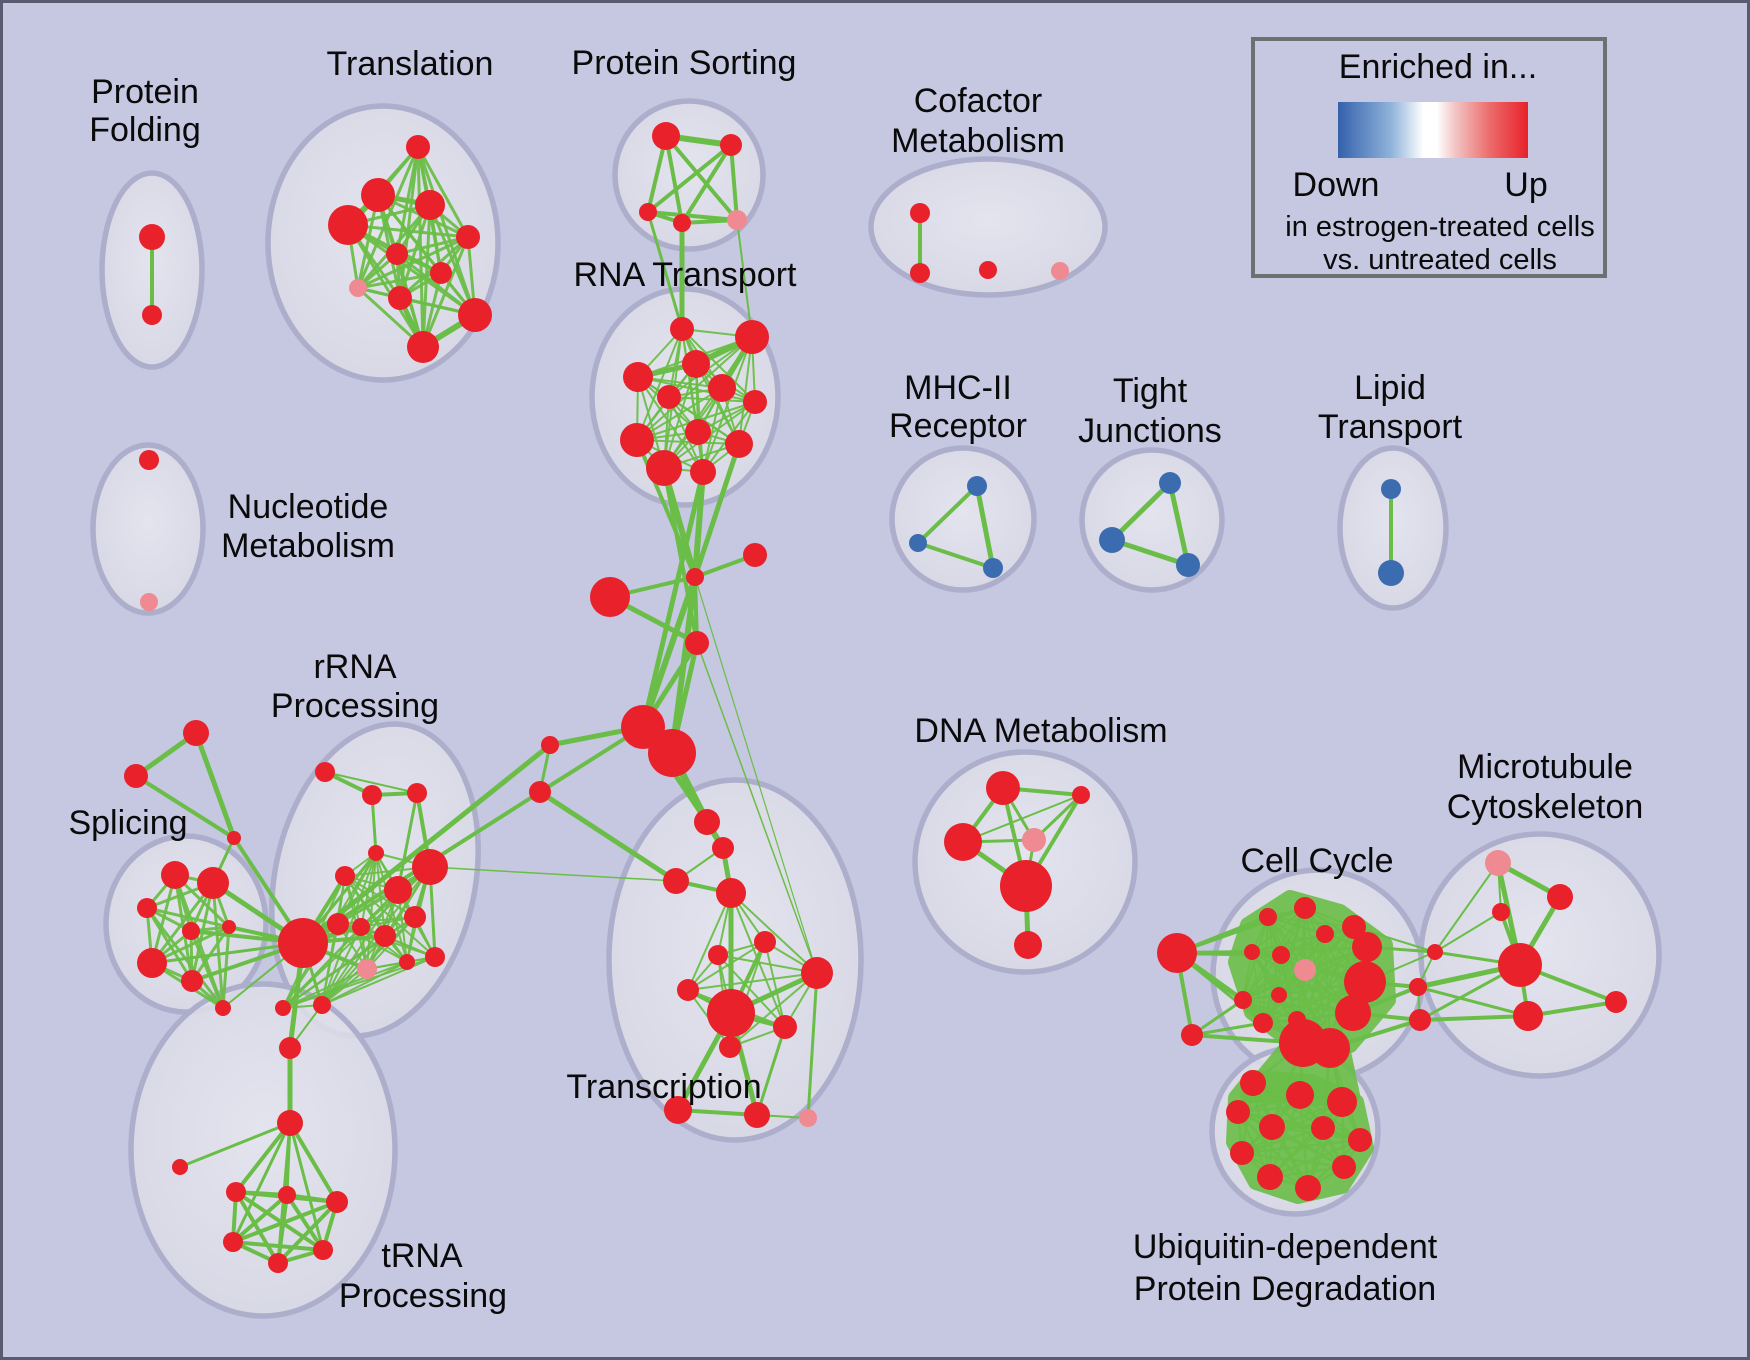 The width and height of the screenshot is (1750, 1360). What do you see at coordinates (358, 288) in the screenshot?
I see `gene-set-node-t8` at bounding box center [358, 288].